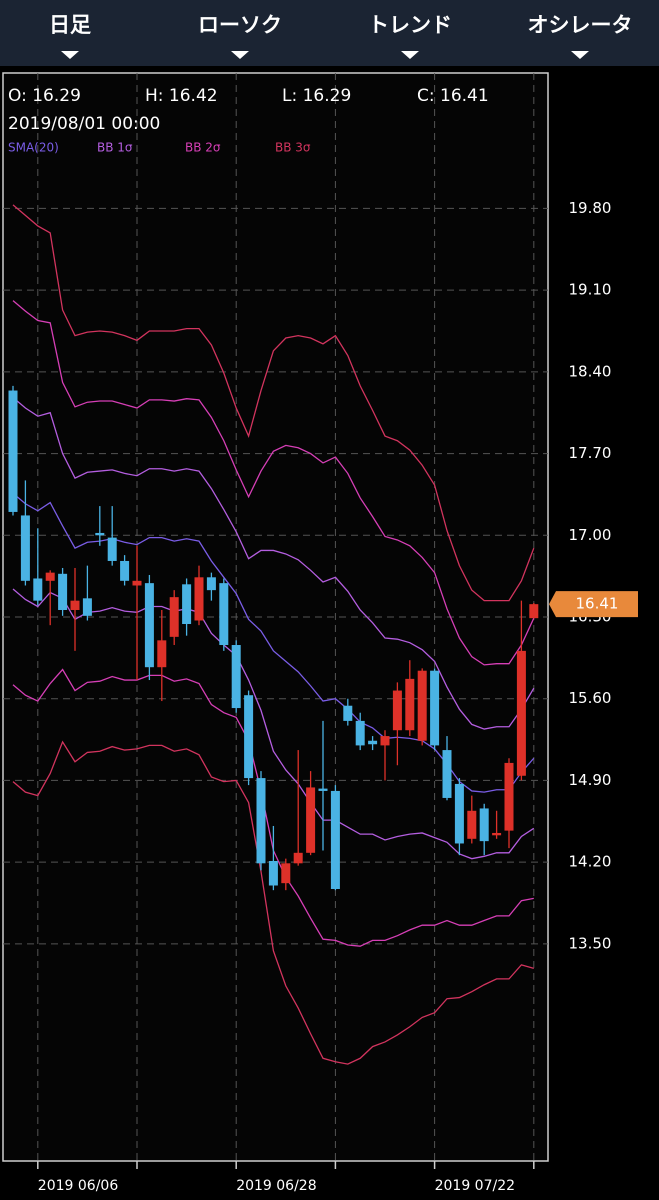 The width and height of the screenshot is (659, 1200). I want to click on menu-item: ローソク, so click(240, 36).